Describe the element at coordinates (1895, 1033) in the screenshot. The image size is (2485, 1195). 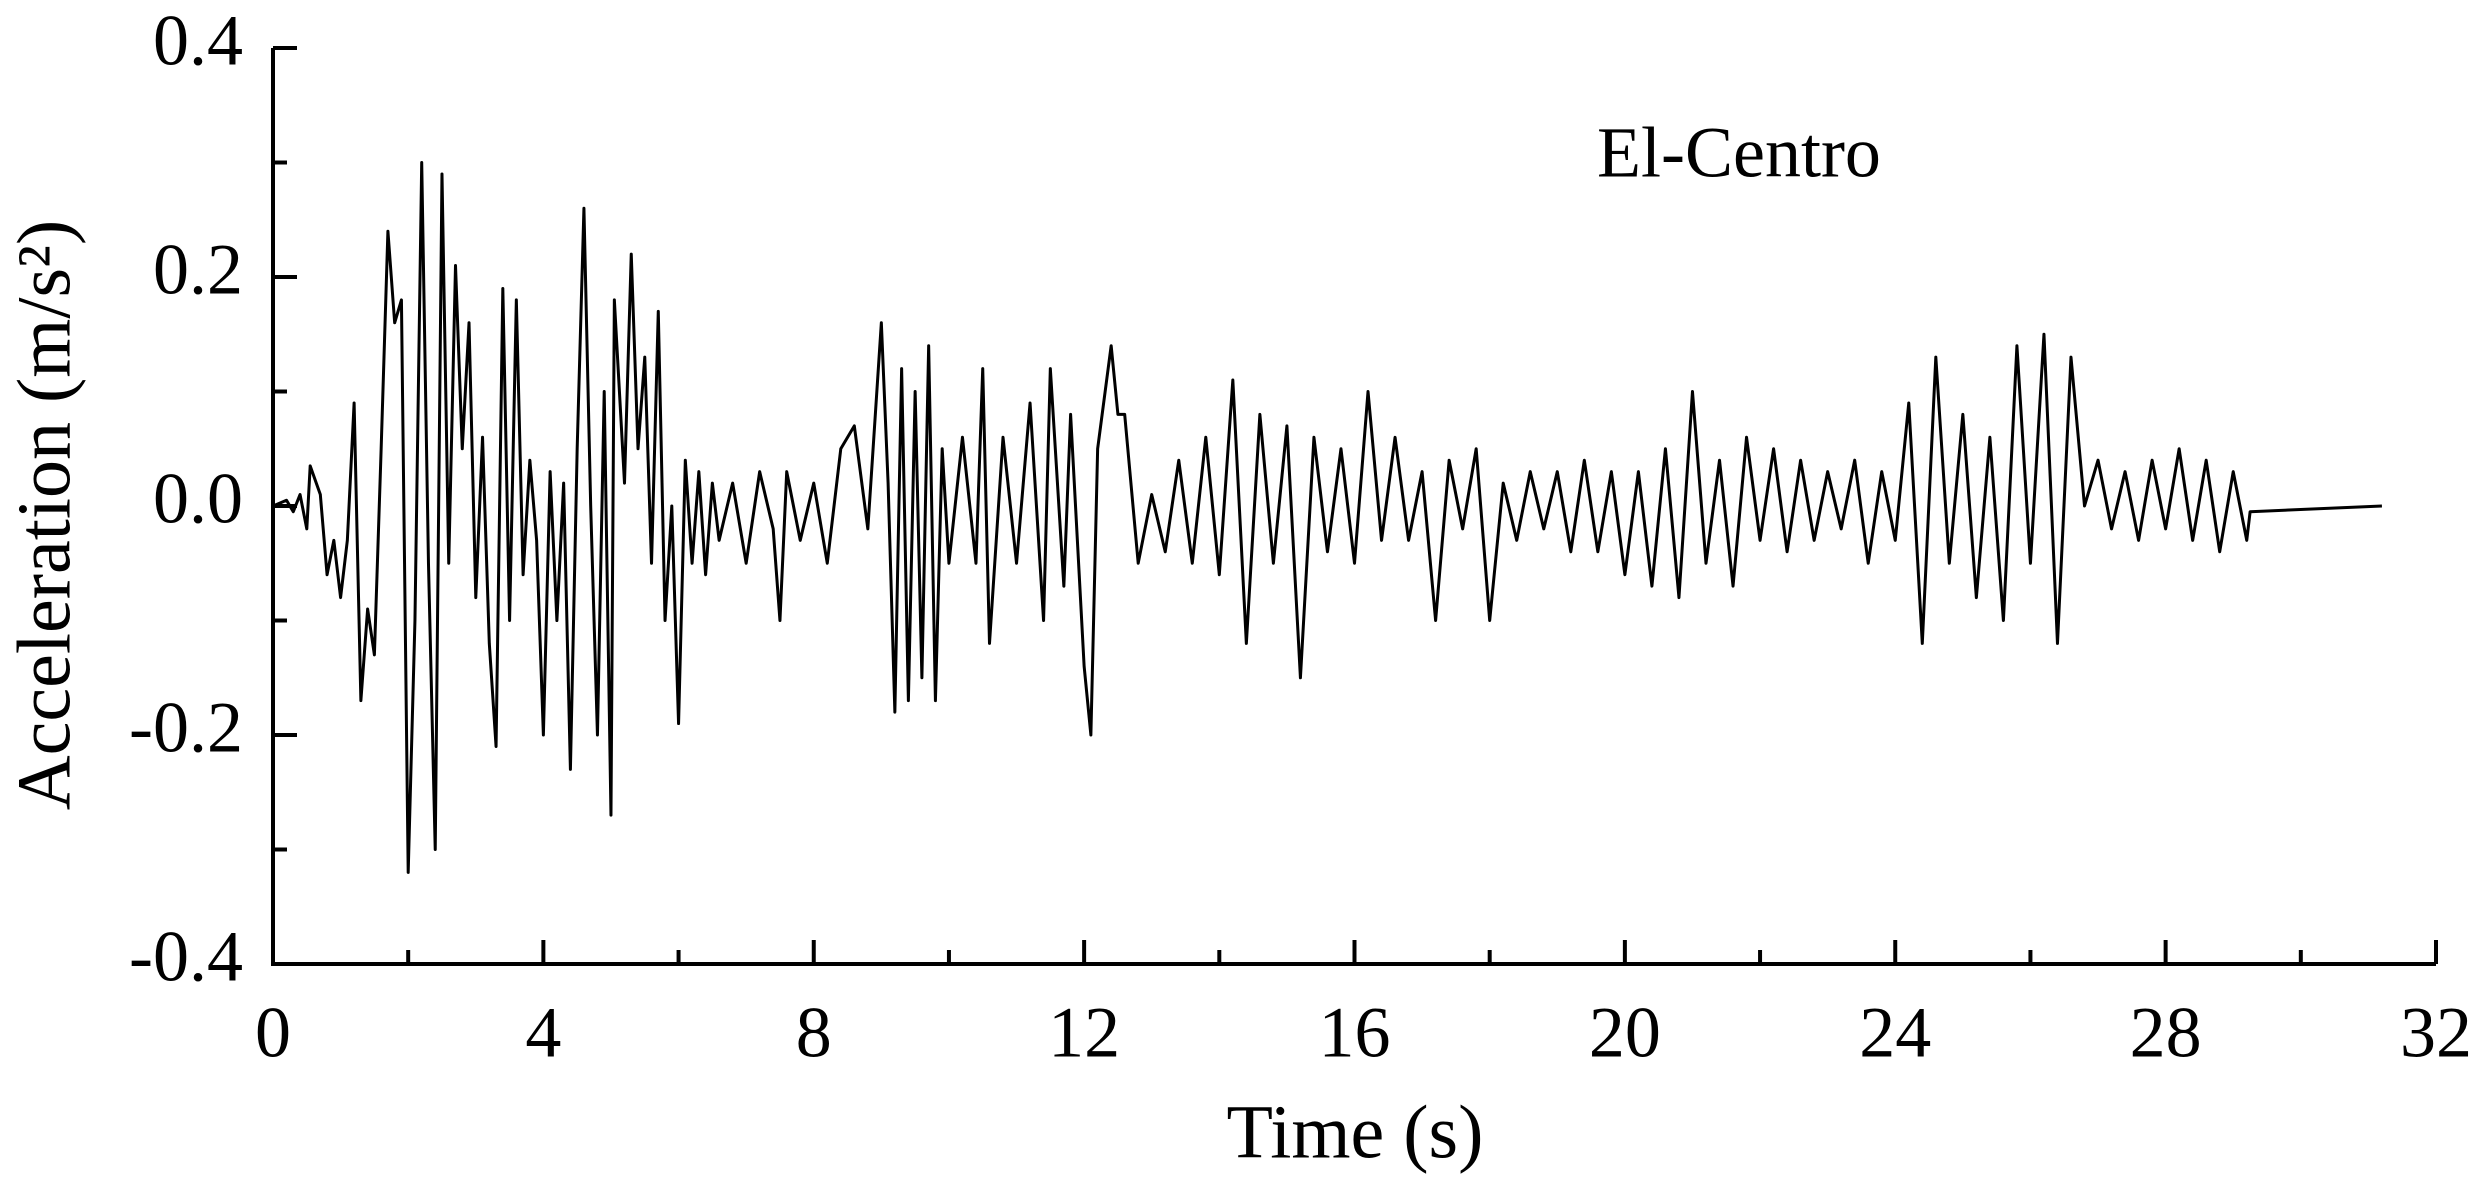
I see `x-tick-label: 24` at that location.